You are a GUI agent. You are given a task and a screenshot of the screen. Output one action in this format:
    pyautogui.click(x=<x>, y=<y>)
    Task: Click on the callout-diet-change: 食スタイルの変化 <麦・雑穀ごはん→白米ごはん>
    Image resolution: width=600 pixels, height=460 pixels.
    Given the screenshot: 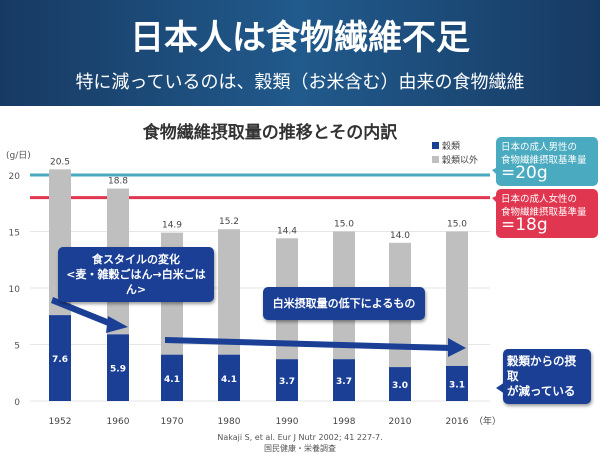 What is the action you would take?
    pyautogui.click(x=136, y=274)
    